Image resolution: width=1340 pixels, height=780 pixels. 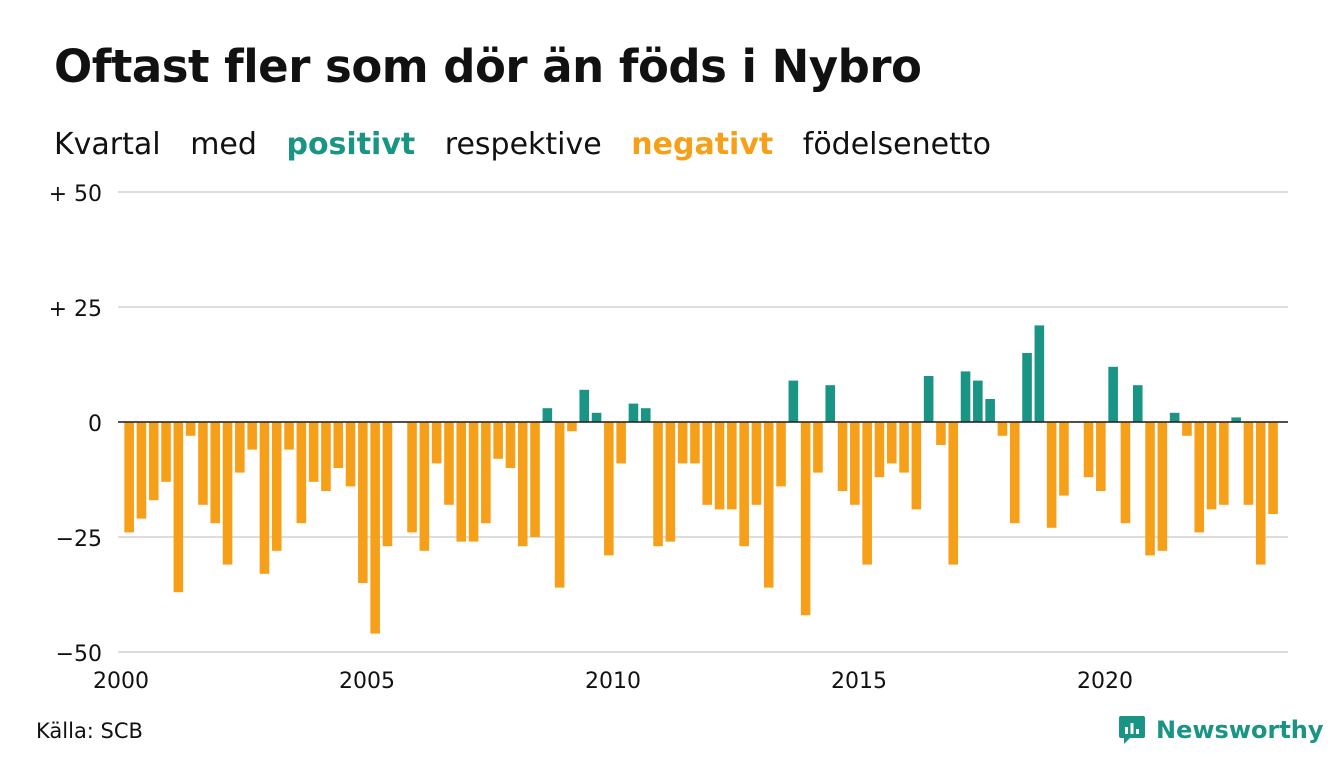 I want to click on newsworthy-chart-icon, so click(x=1132, y=730).